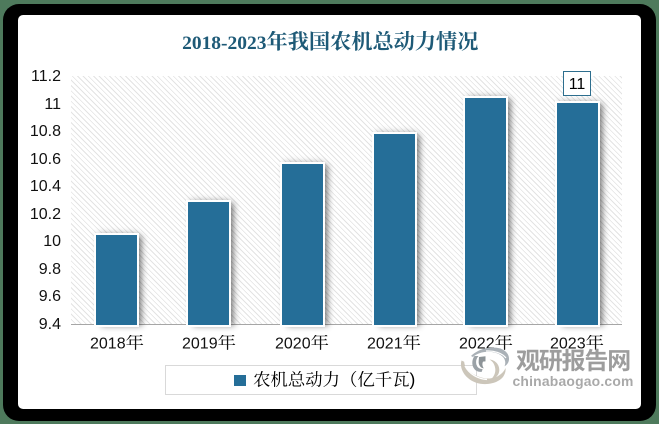 This screenshot has width=659, height=424. Describe the element at coordinates (385, 343) in the screenshot. I see `svg-text: 2021` at that location.